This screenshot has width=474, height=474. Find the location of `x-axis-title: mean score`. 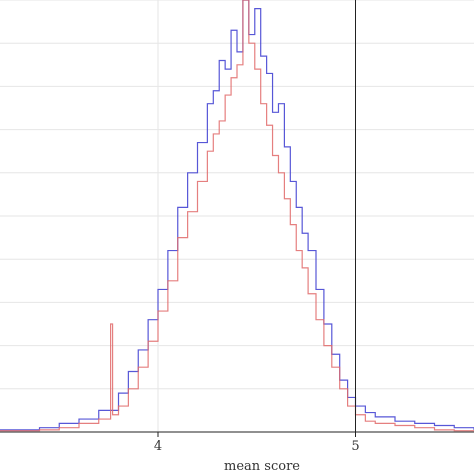

x-axis-title: mean score is located at coordinates (262, 466).